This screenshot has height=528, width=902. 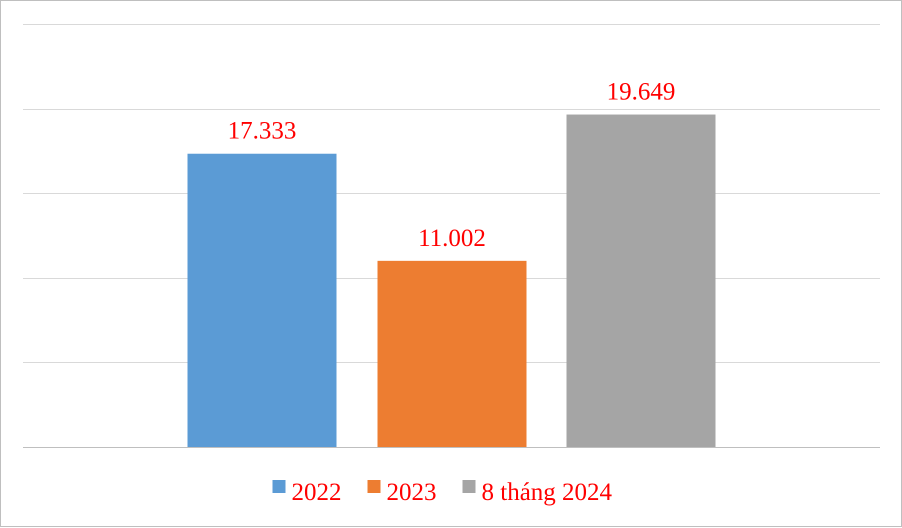 What do you see at coordinates (262, 131) in the screenshot?
I see `data-label: 17.333` at bounding box center [262, 131].